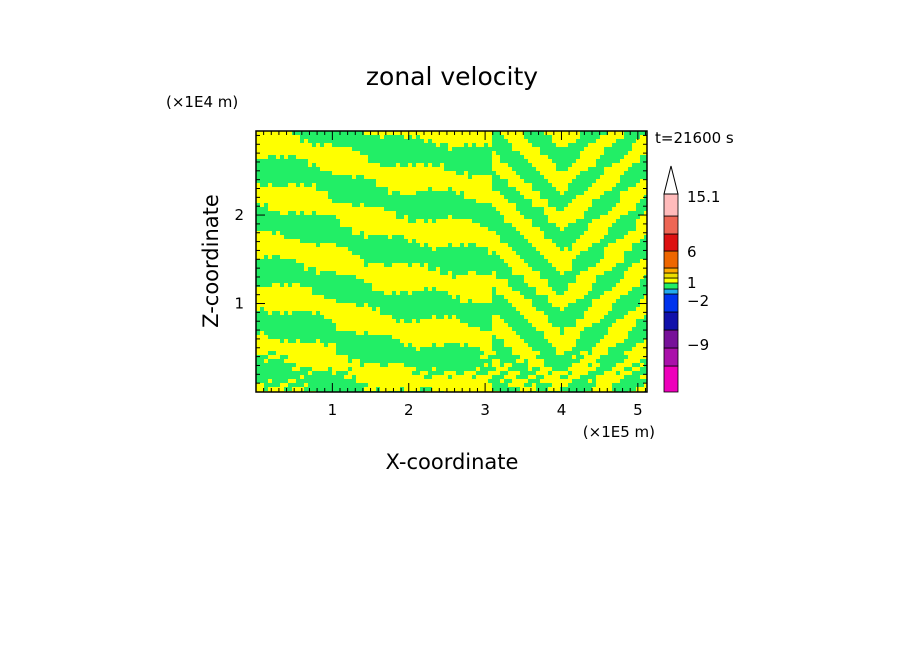 The image size is (904, 654). I want to click on colorbar-label: 15.1, so click(703, 197).